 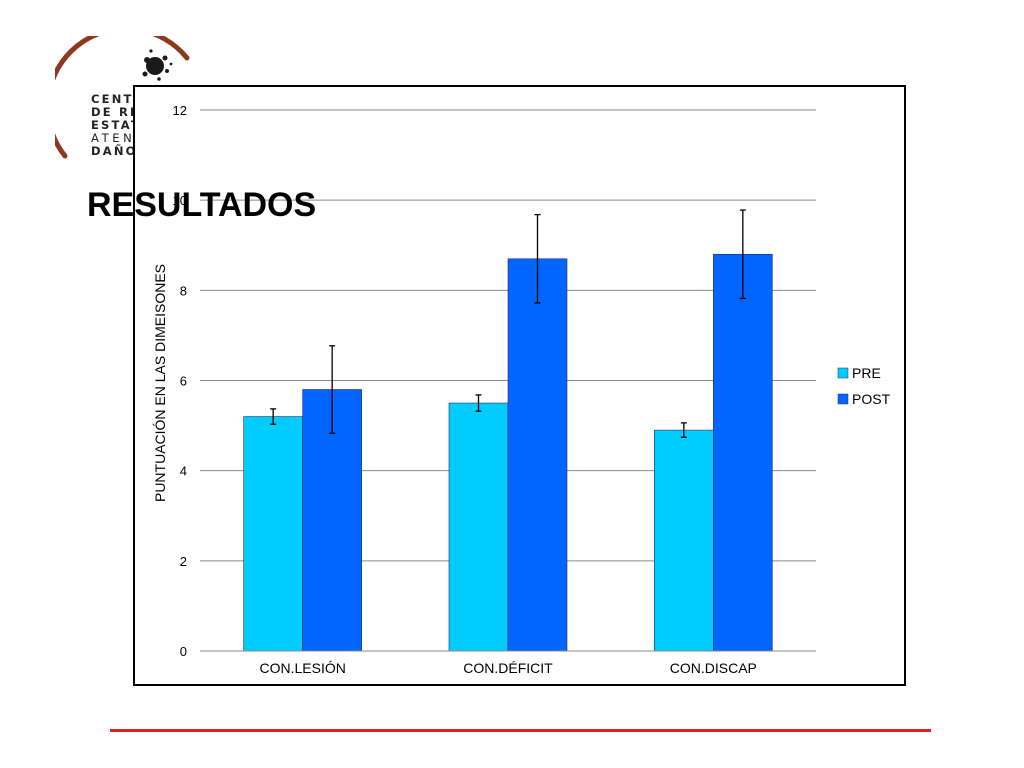 I want to click on y-tick-label: 8, so click(x=183, y=290).